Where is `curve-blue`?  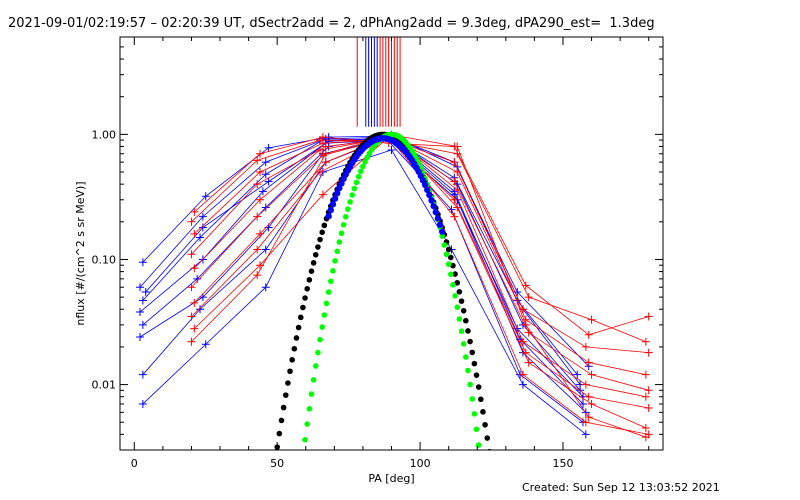 curve-blue is located at coordinates (385, 185).